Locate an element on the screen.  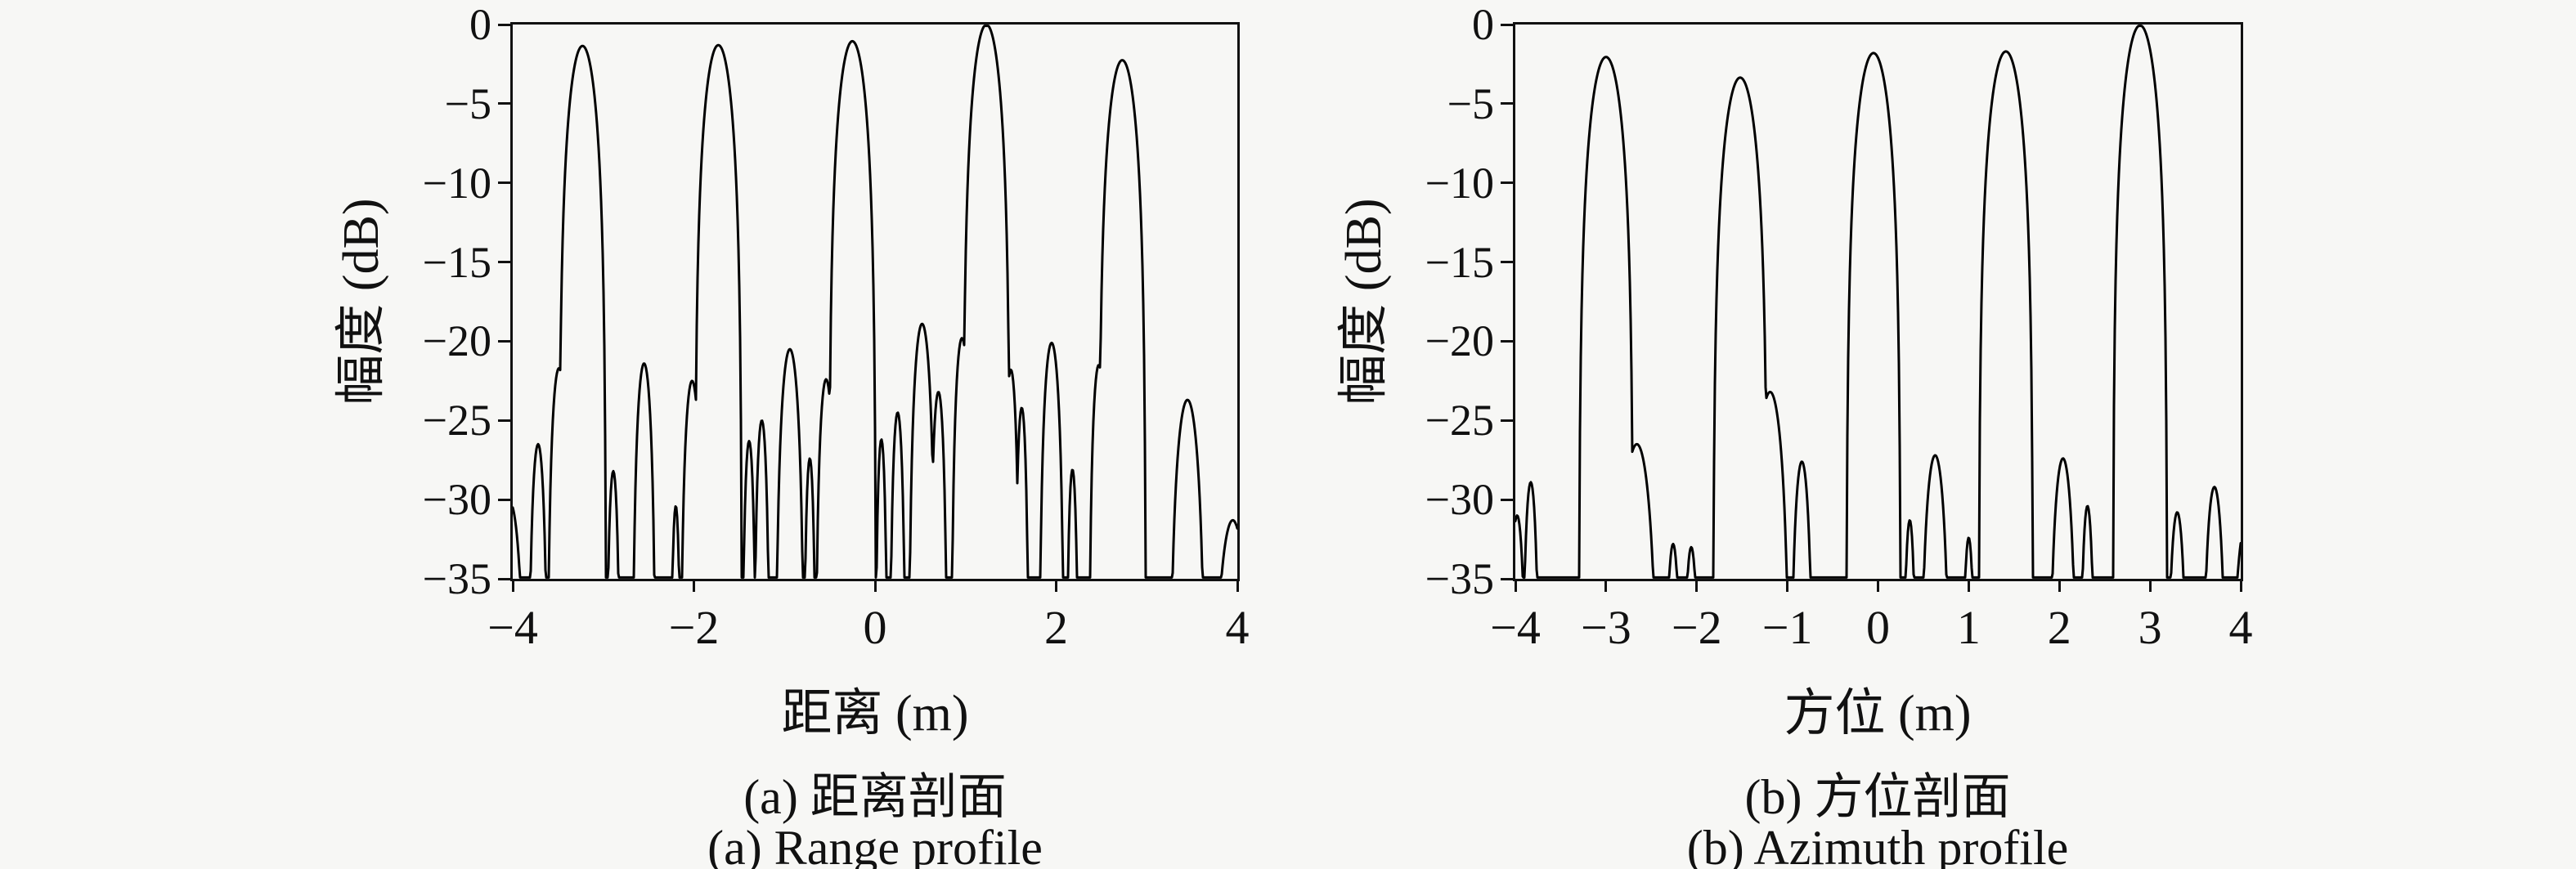
caption-en: (b) Azimuth profile is located at coordinates (1877, 845).